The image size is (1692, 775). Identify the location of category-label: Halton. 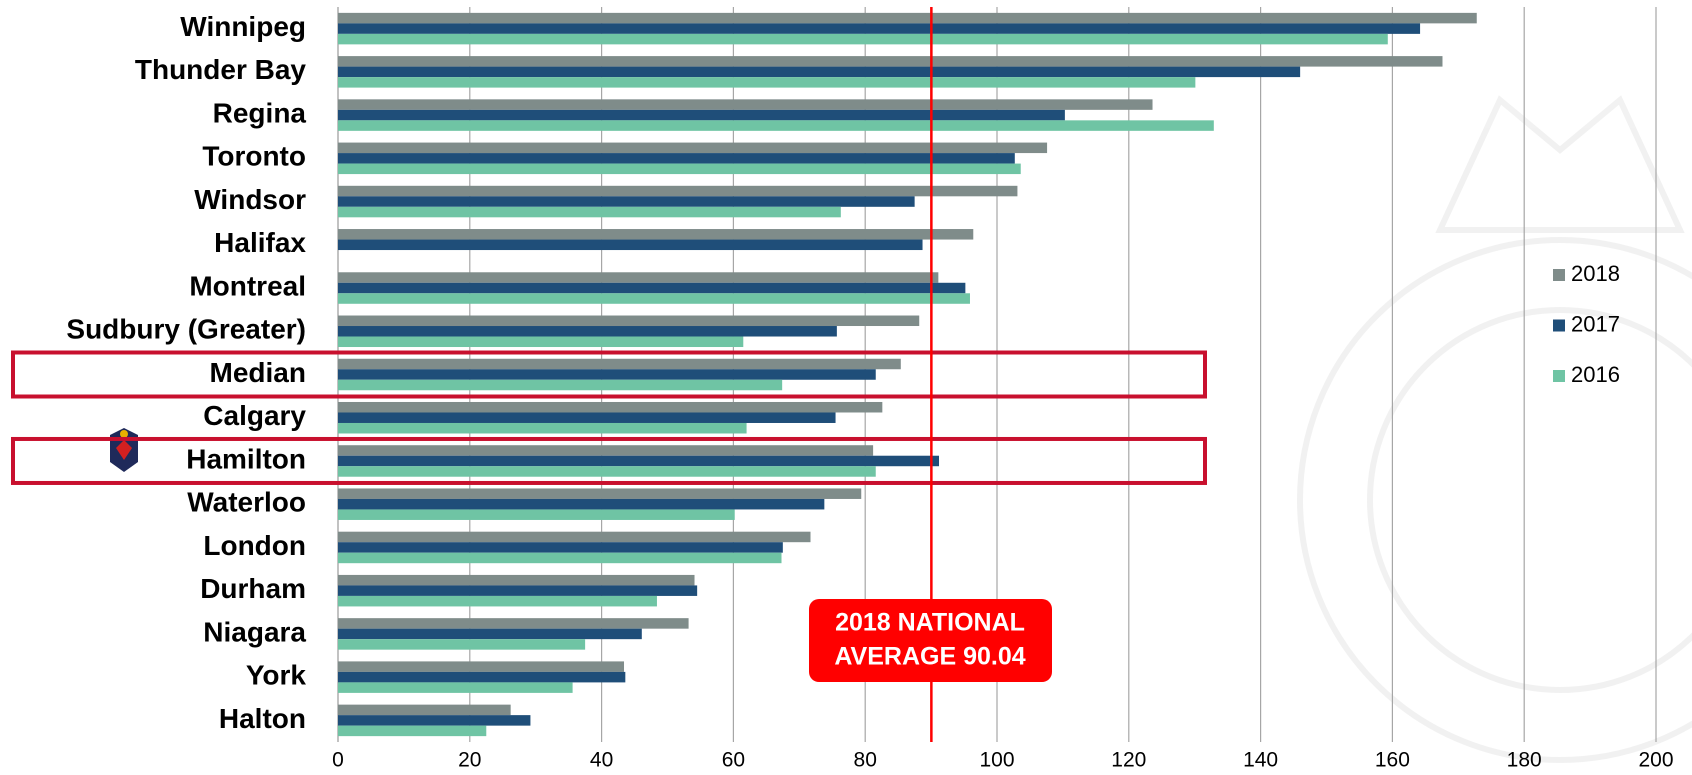
(262, 718).